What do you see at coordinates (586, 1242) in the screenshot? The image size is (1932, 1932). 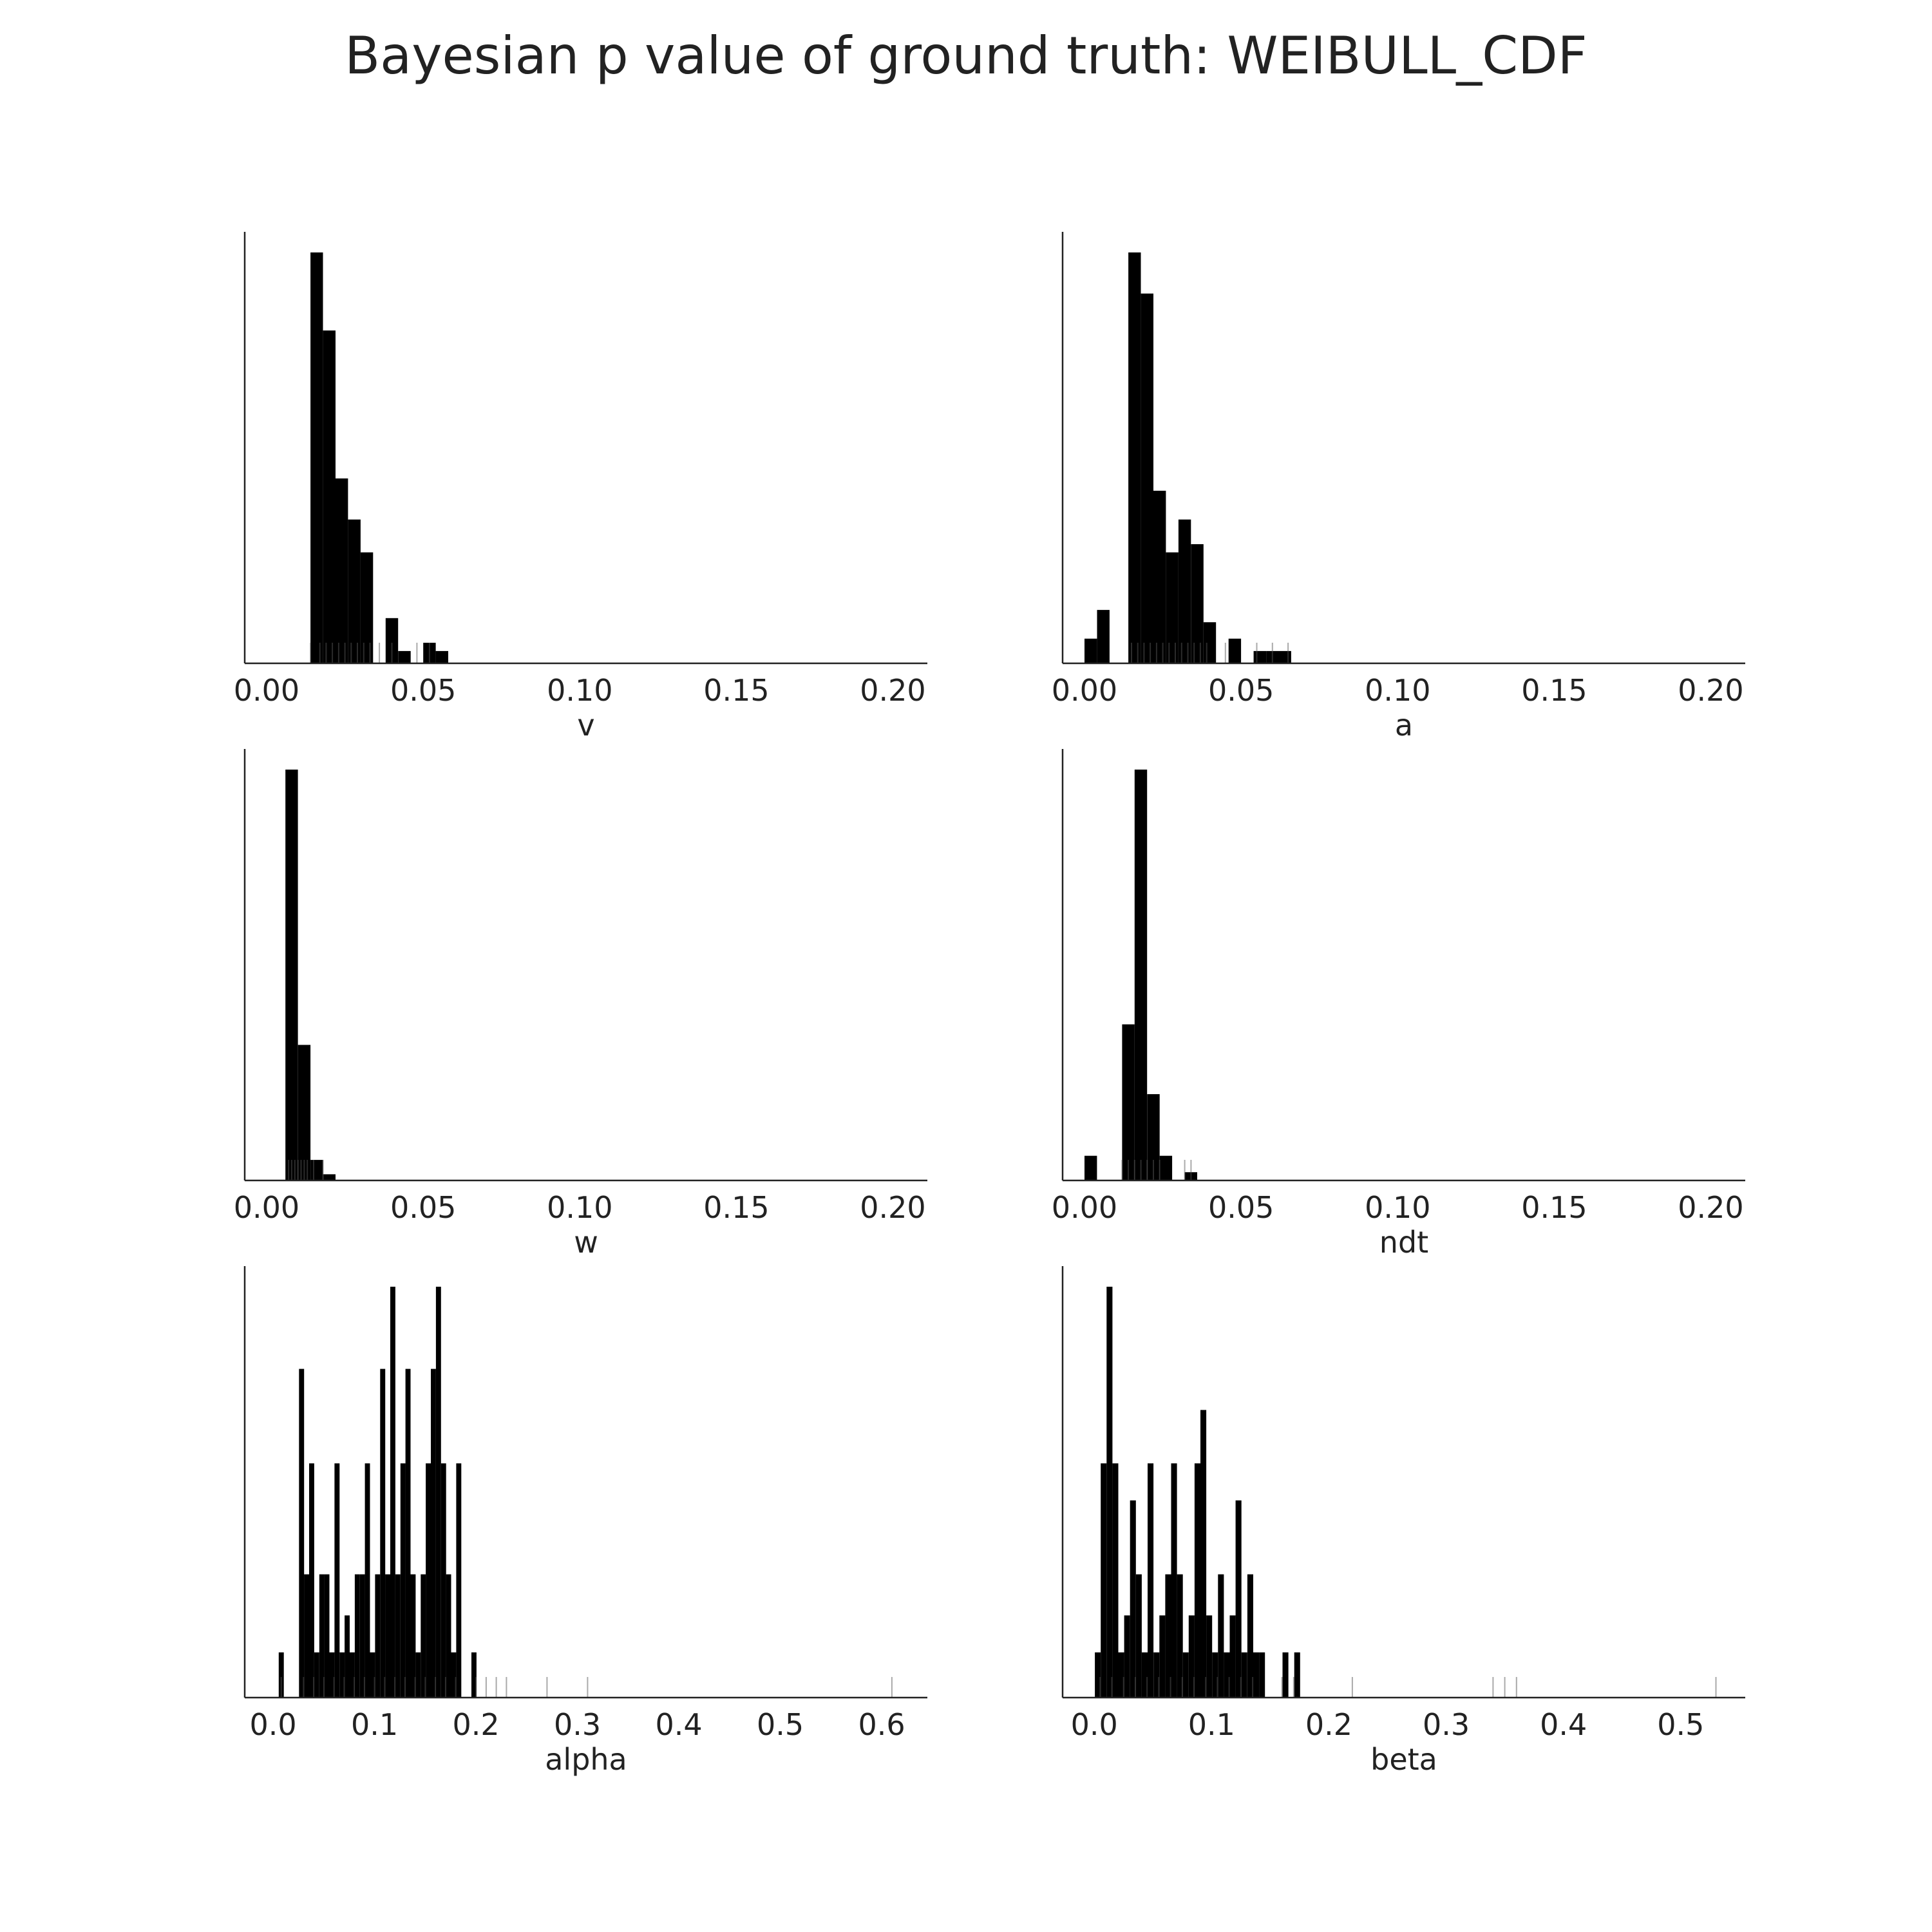 I see `x-axis-label: w` at bounding box center [586, 1242].